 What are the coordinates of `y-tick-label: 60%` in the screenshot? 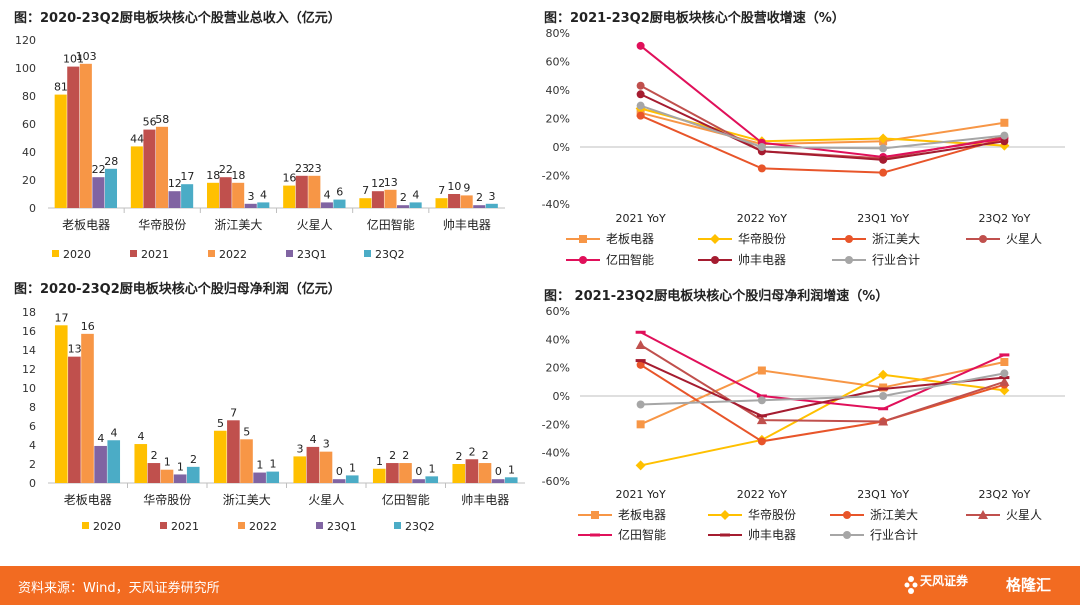 It's located at (558, 62).